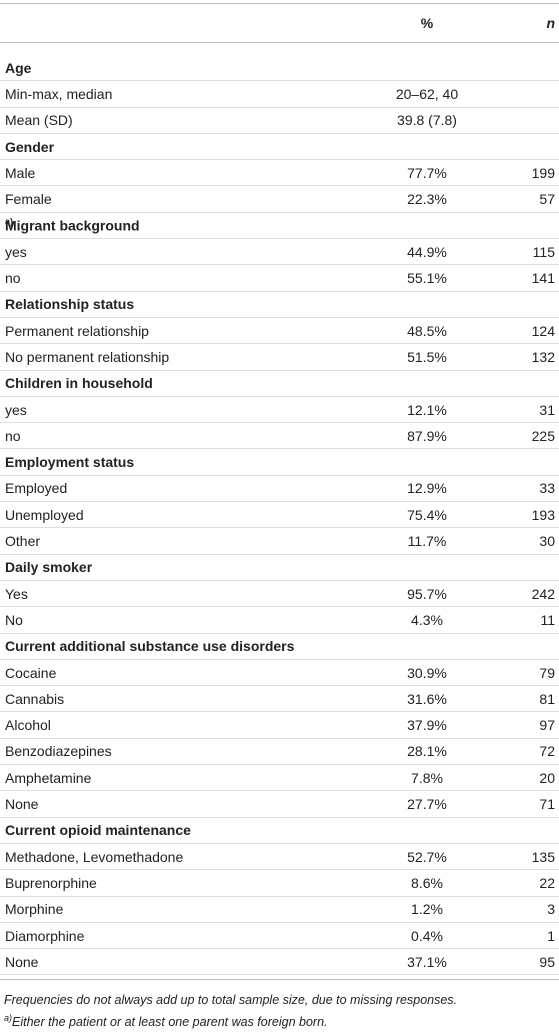 The height and width of the screenshot is (1035, 559). Describe the element at coordinates (427, 856) in the screenshot. I see `percent-cell: 52.7%` at that location.